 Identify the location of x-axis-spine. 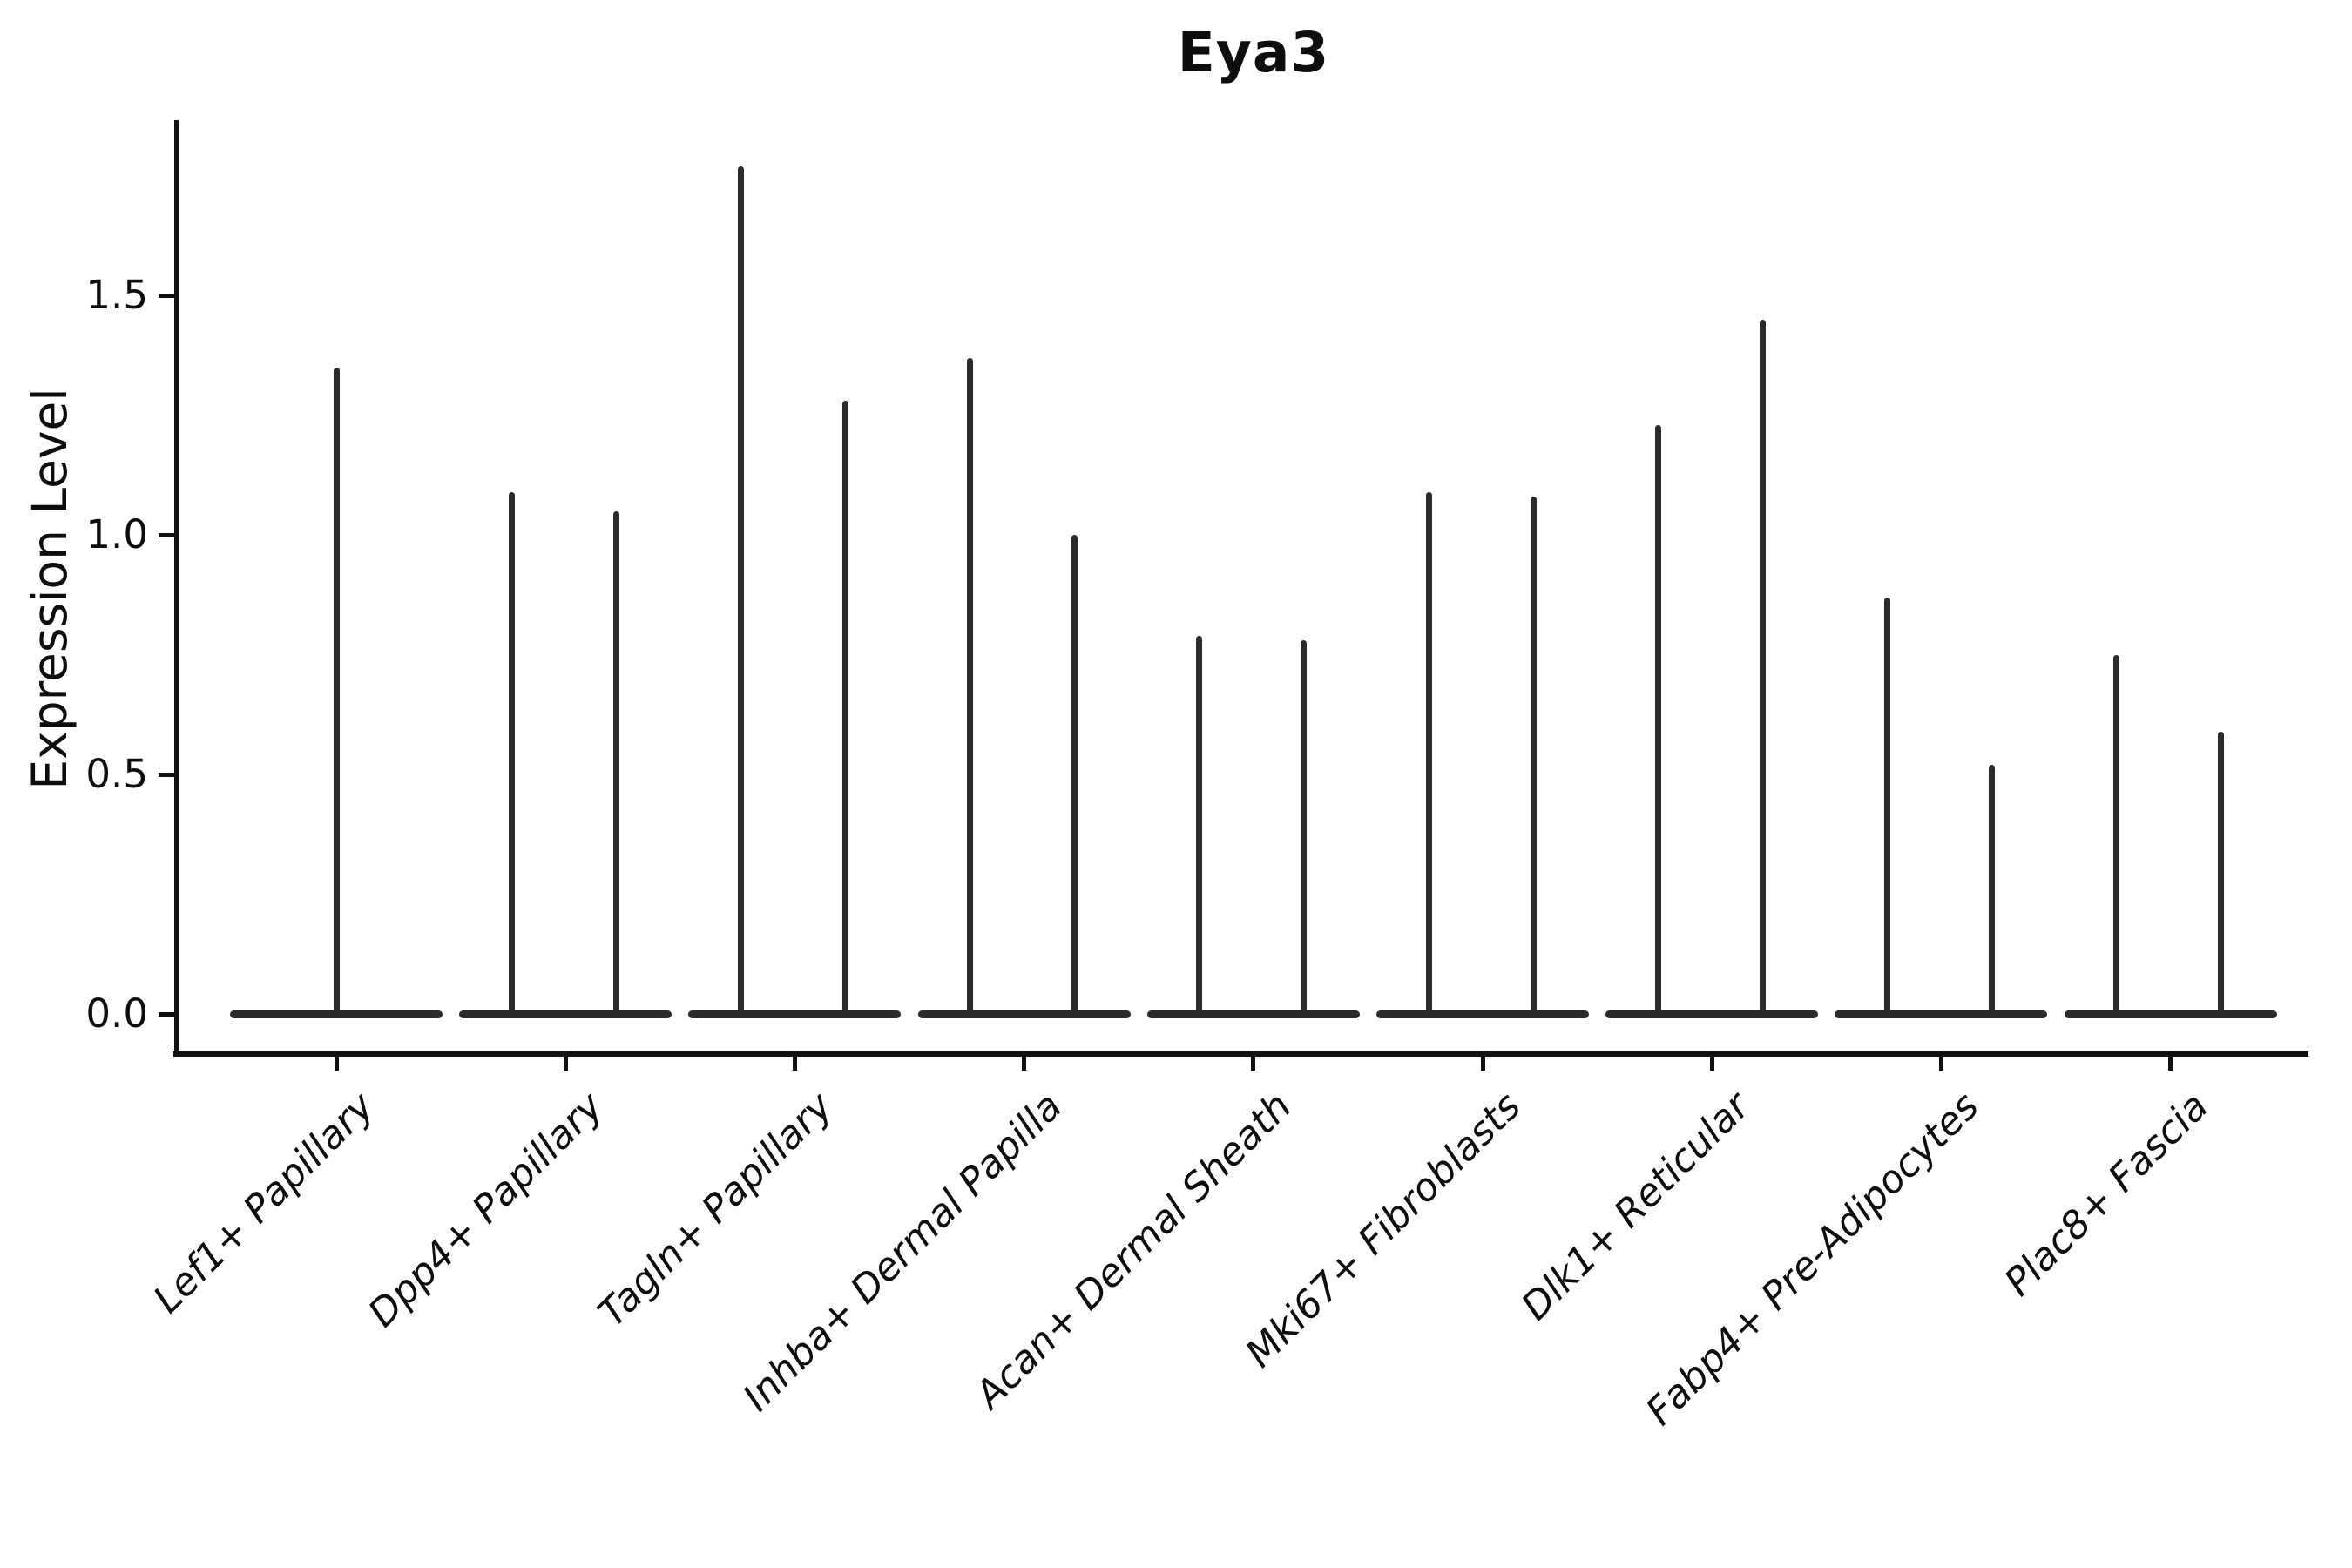
(1241, 1054).